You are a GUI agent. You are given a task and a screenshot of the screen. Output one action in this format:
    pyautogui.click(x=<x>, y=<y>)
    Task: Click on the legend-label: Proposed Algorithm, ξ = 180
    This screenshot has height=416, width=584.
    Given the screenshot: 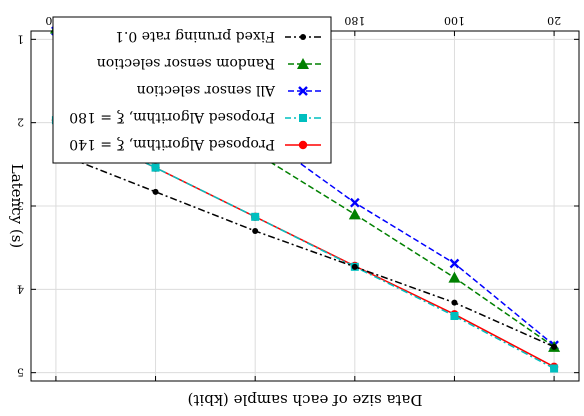 What is the action you would take?
    pyautogui.click(x=172, y=117)
    